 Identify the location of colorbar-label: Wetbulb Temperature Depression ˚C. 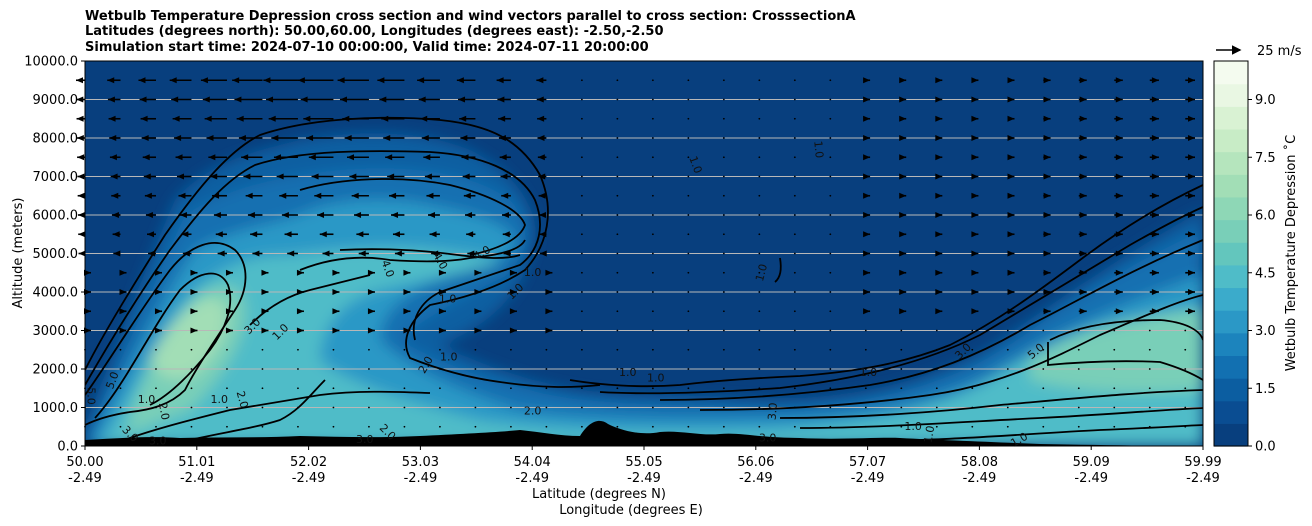
(1291, 253).